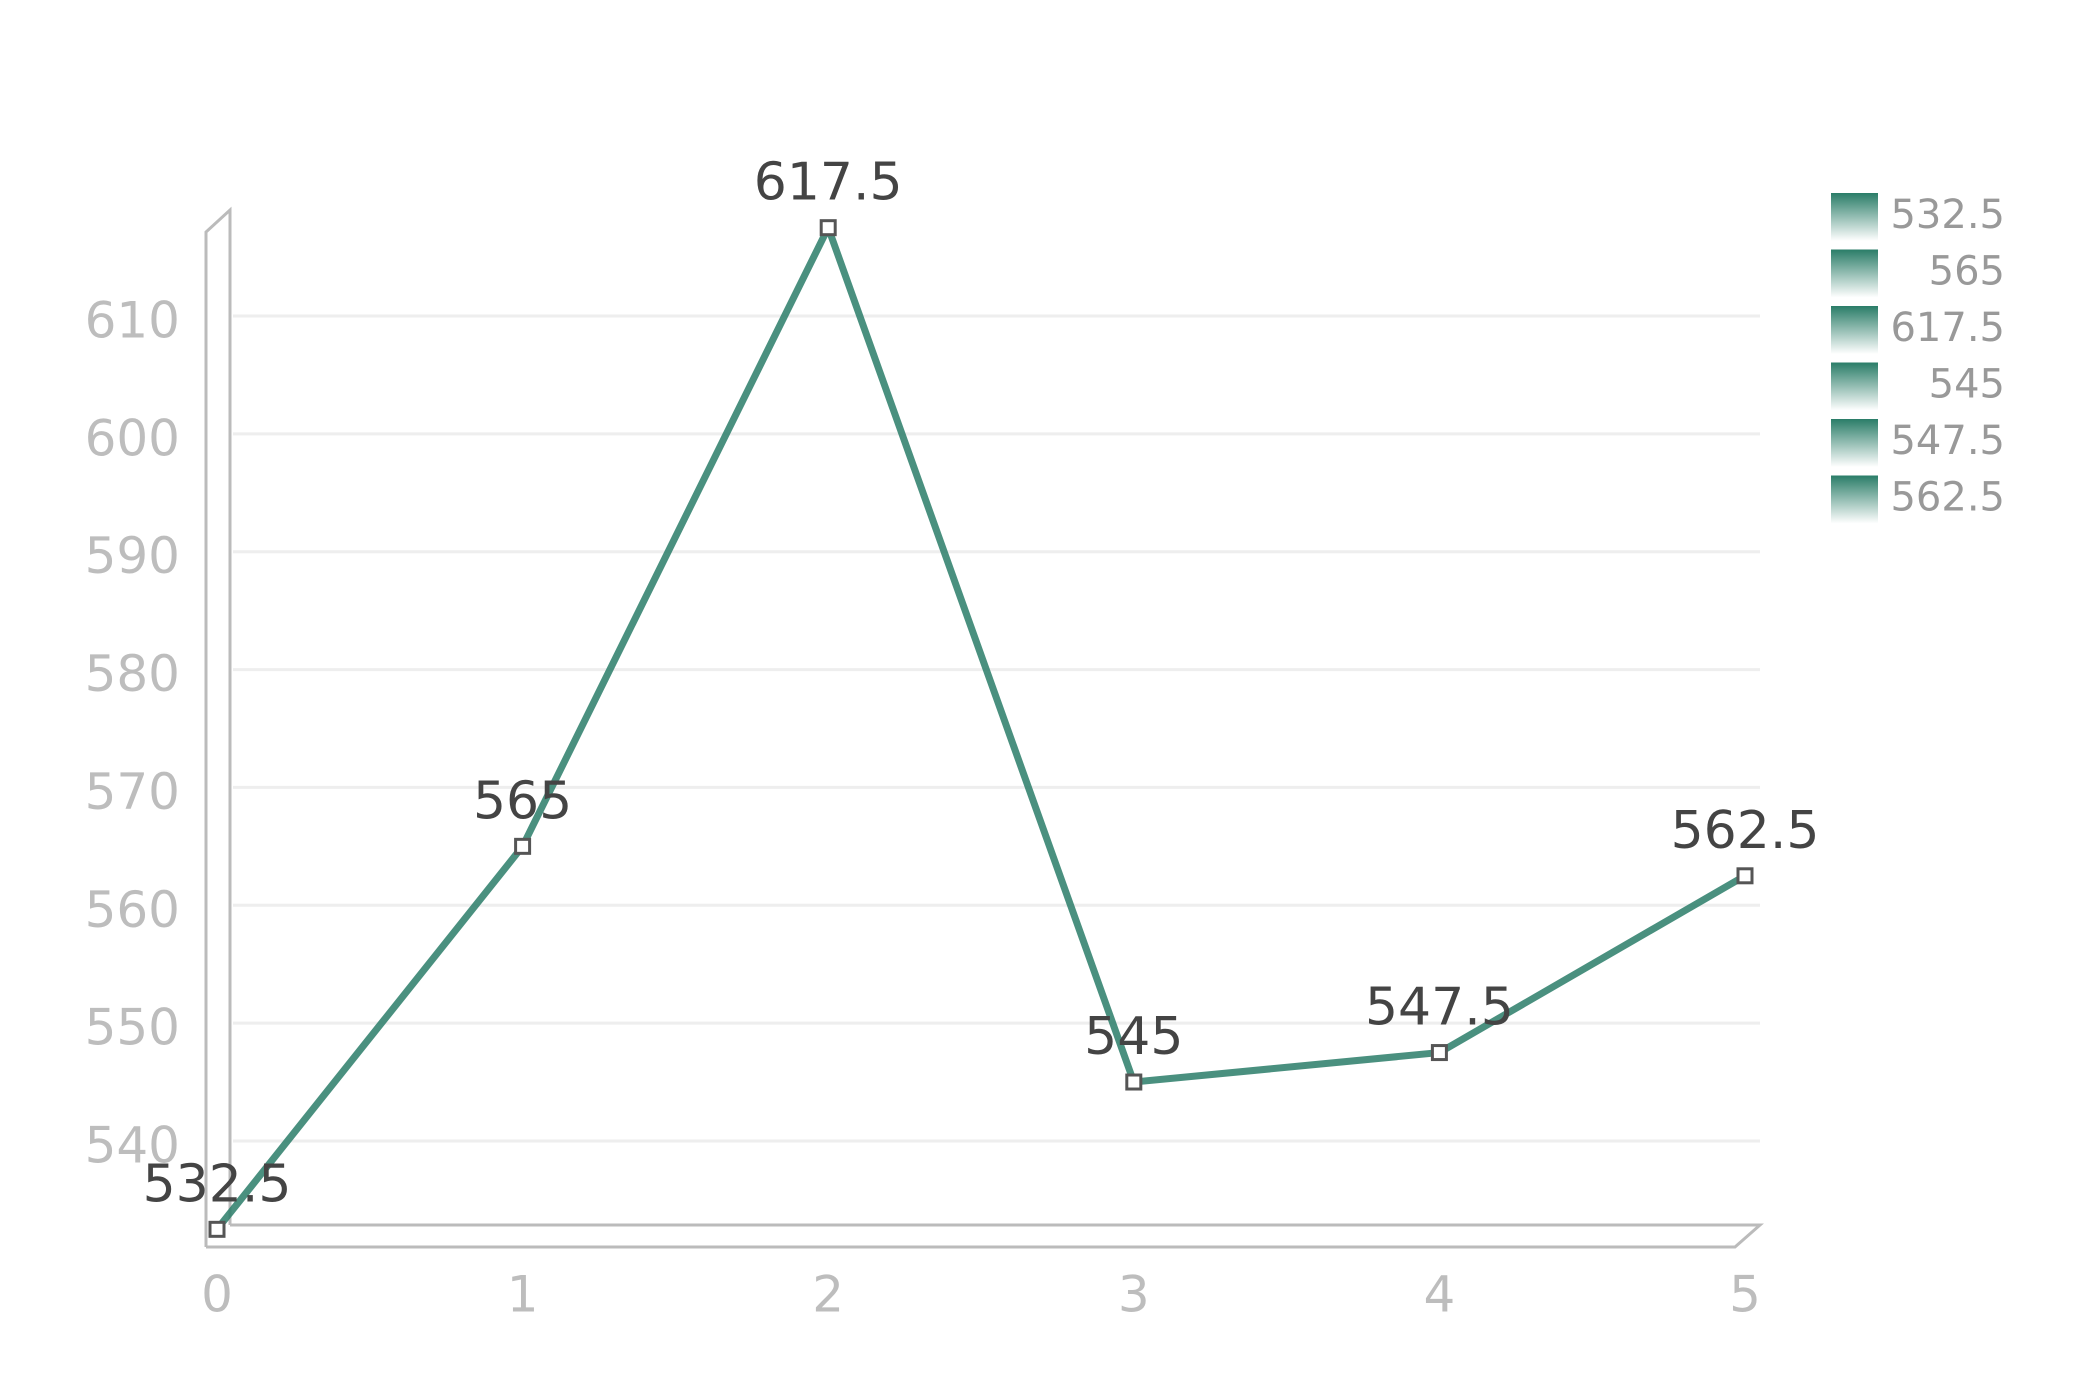  What do you see at coordinates (1134, 1295) in the screenshot?
I see `x-tick-label: 3` at bounding box center [1134, 1295].